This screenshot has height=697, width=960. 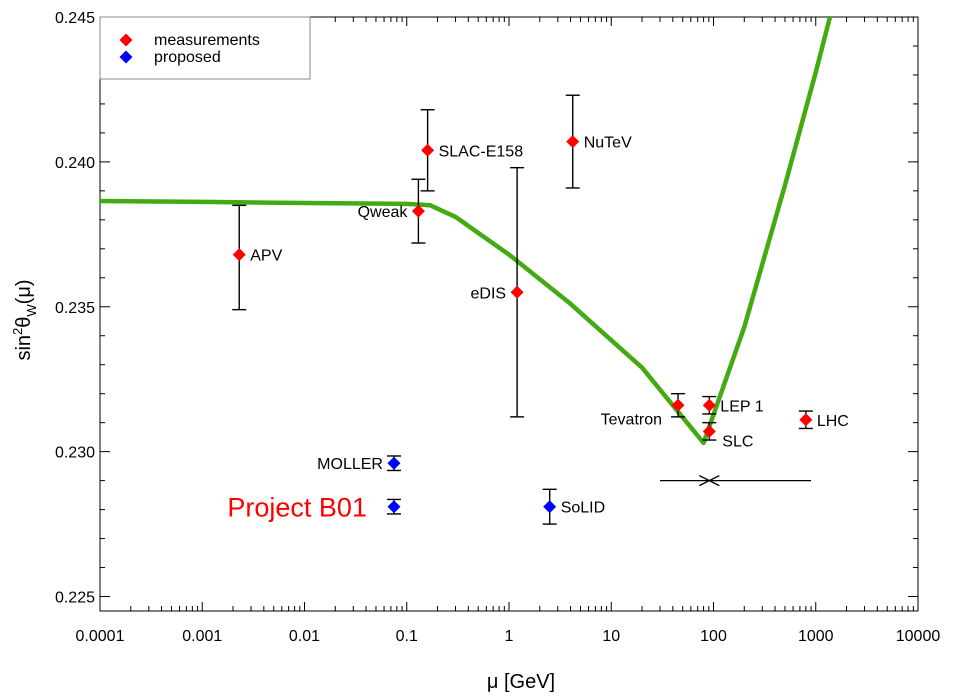 What do you see at coordinates (736, 481) in the screenshot?
I see `z-mass-marker-layer` at bounding box center [736, 481].